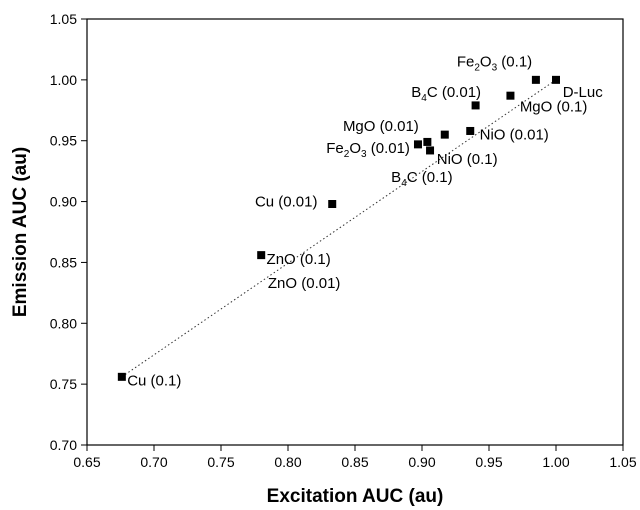  What do you see at coordinates (299, 259) in the screenshot?
I see `point-label: ZnO (0.1)` at bounding box center [299, 259].